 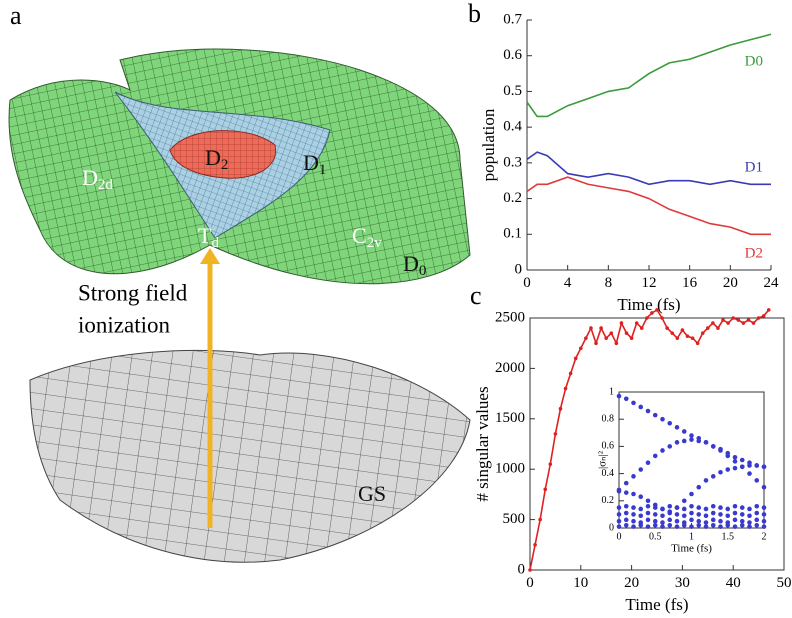 What do you see at coordinates (323, 170) in the screenshot?
I see `label-sub: 1` at bounding box center [323, 170].